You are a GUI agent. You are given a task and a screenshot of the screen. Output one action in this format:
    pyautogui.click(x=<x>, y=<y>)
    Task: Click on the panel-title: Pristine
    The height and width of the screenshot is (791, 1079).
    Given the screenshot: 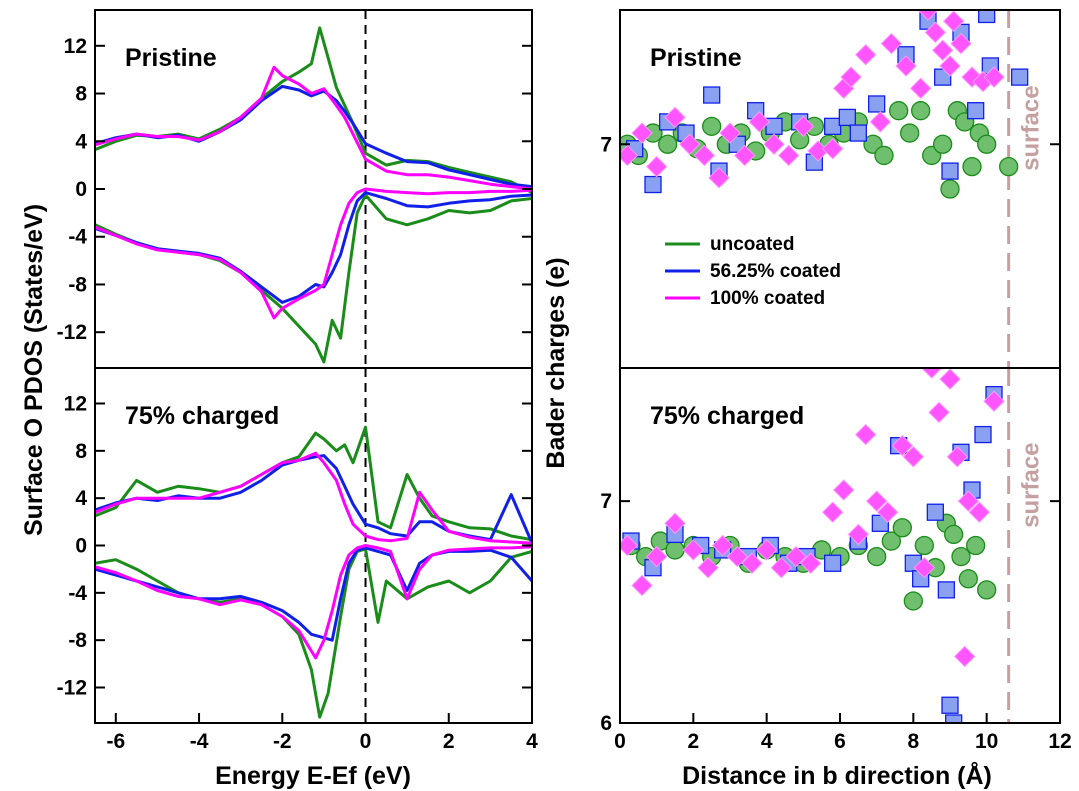 What is the action you would take?
    pyautogui.click(x=171, y=58)
    